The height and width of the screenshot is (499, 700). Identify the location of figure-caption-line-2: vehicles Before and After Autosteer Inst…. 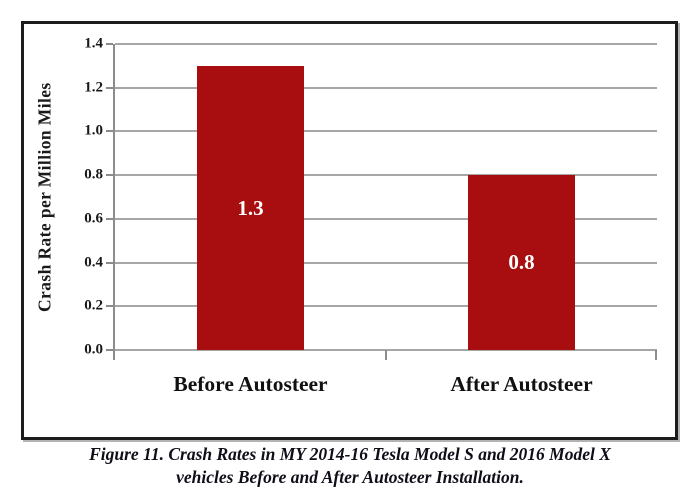
(350, 477).